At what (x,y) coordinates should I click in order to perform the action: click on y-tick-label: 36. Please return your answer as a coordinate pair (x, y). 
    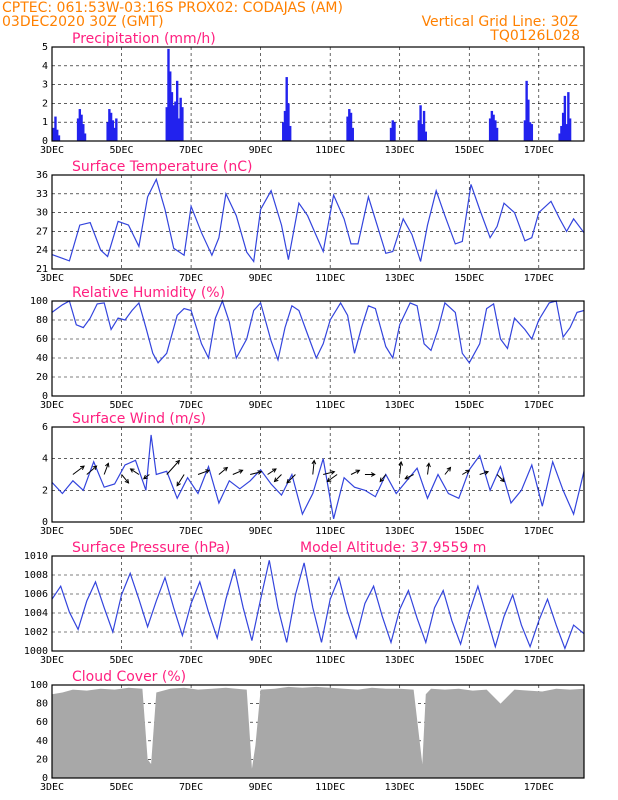
    Looking at the image, I should click on (42, 175).